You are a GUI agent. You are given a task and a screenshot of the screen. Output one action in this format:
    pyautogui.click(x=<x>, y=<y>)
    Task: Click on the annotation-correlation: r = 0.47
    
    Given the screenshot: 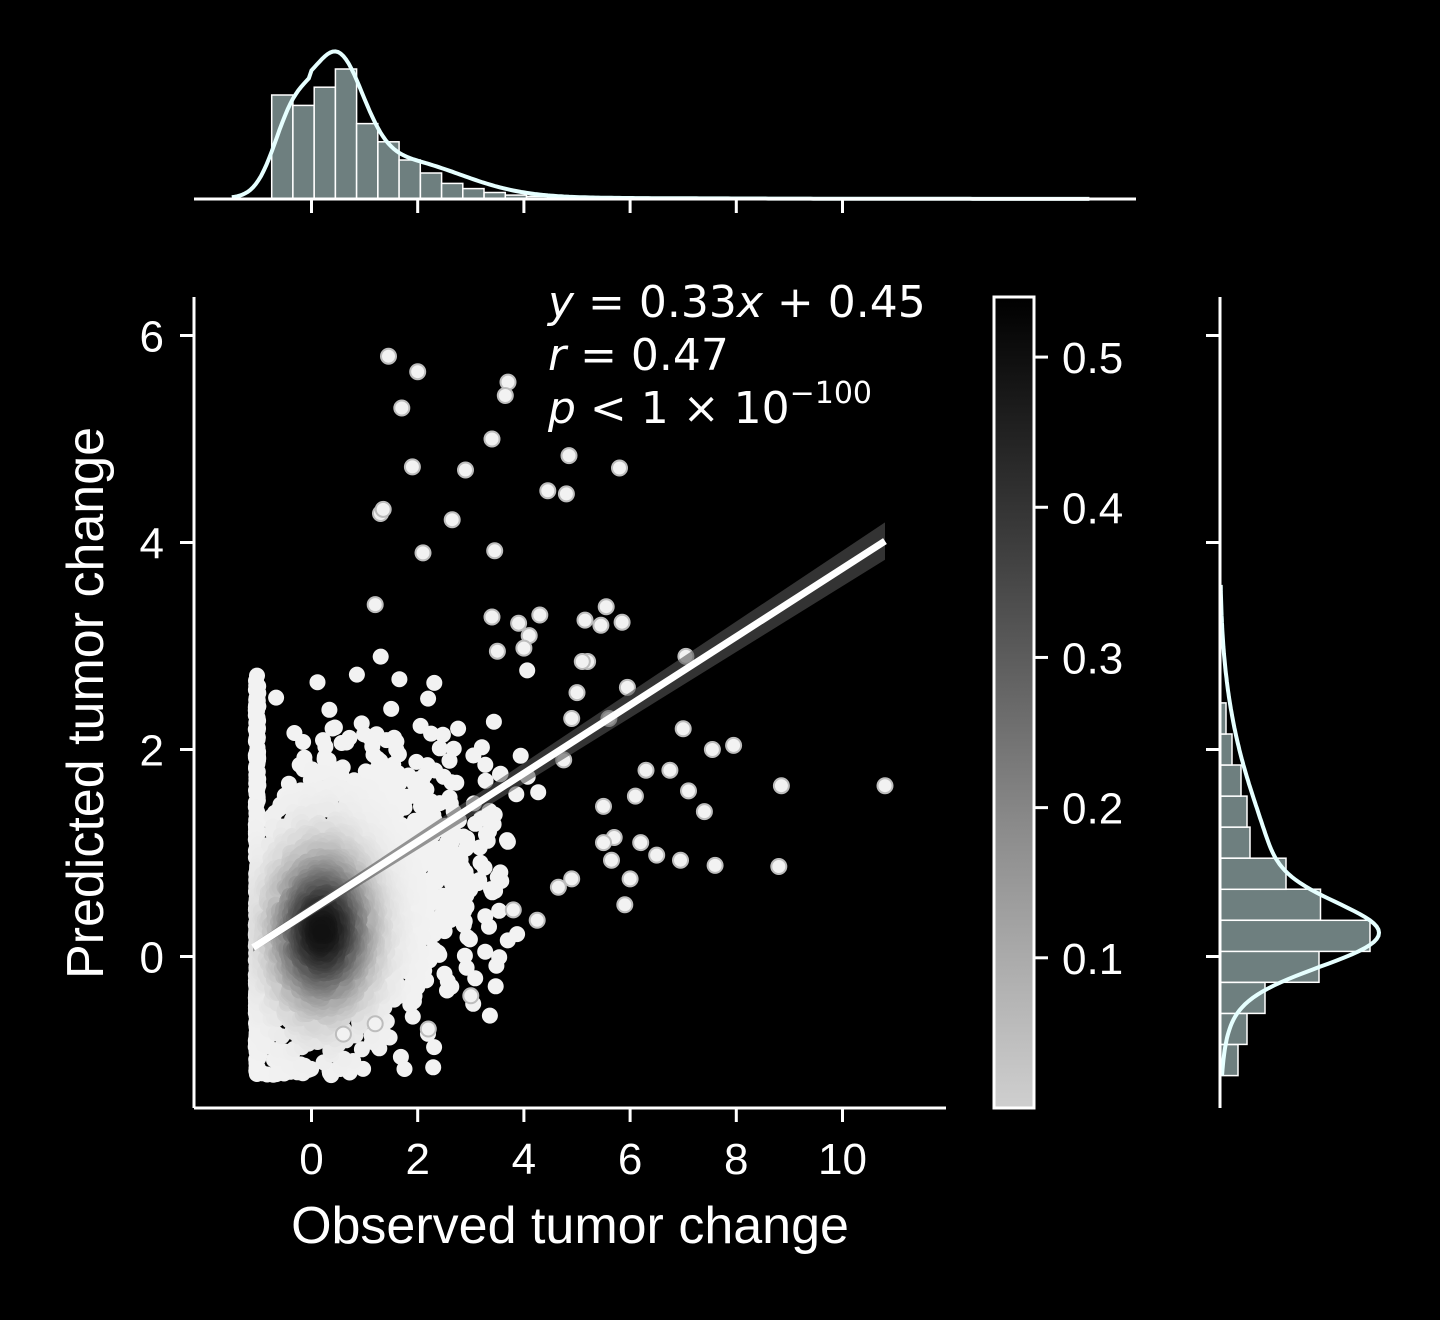 What is the action you would take?
    pyautogui.click(x=638, y=355)
    